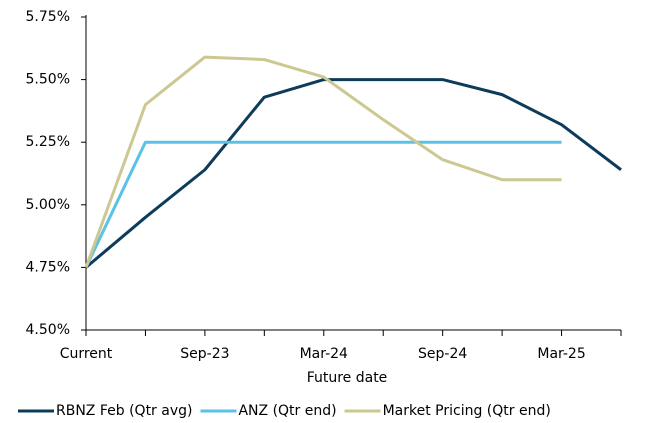  What do you see at coordinates (86, 354) in the screenshot?
I see `x-tick-label: Current` at bounding box center [86, 354].